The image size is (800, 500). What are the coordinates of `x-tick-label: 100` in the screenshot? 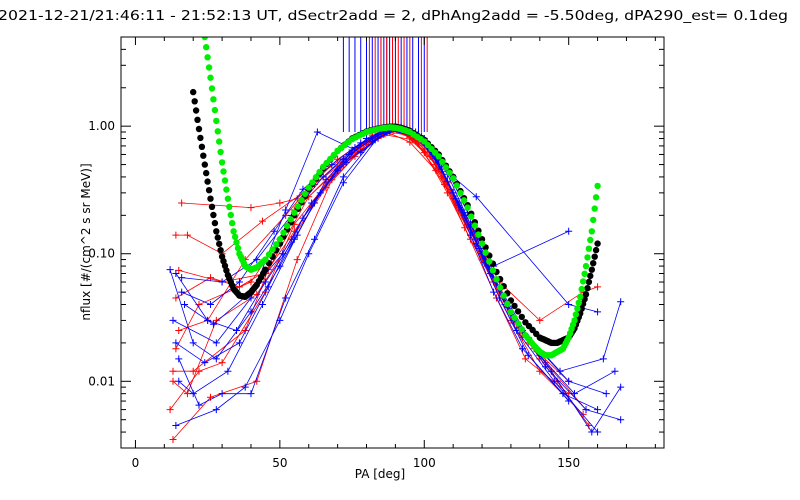 It's located at (424, 463).